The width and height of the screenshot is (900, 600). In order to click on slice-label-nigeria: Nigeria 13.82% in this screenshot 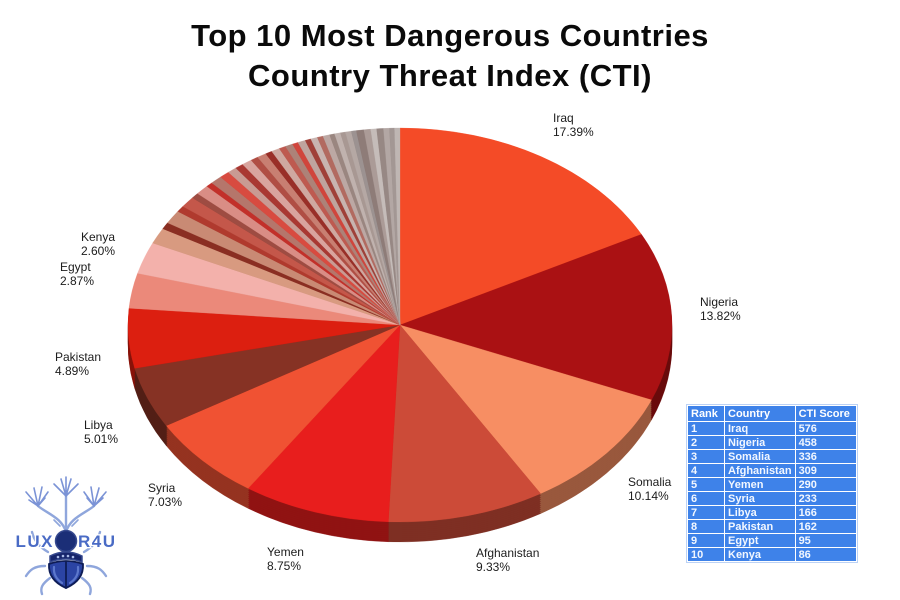, I will do `click(720, 309)`.